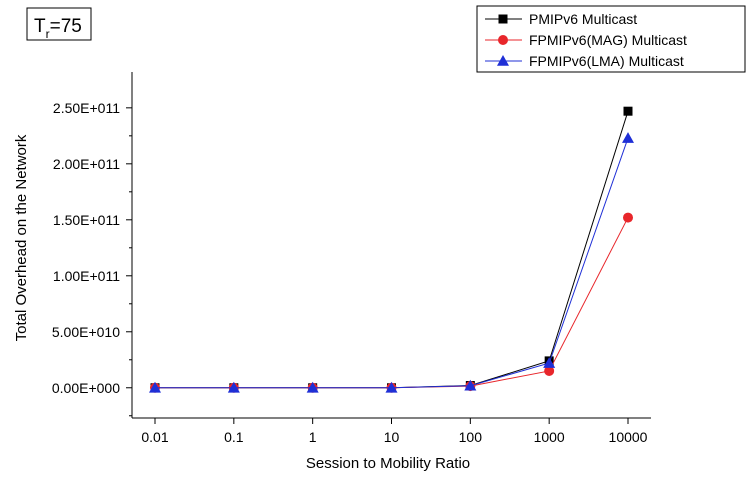  Describe the element at coordinates (606, 61) in the screenshot. I see `legend-label: FPMIPv6(LMA) Multicast` at that location.